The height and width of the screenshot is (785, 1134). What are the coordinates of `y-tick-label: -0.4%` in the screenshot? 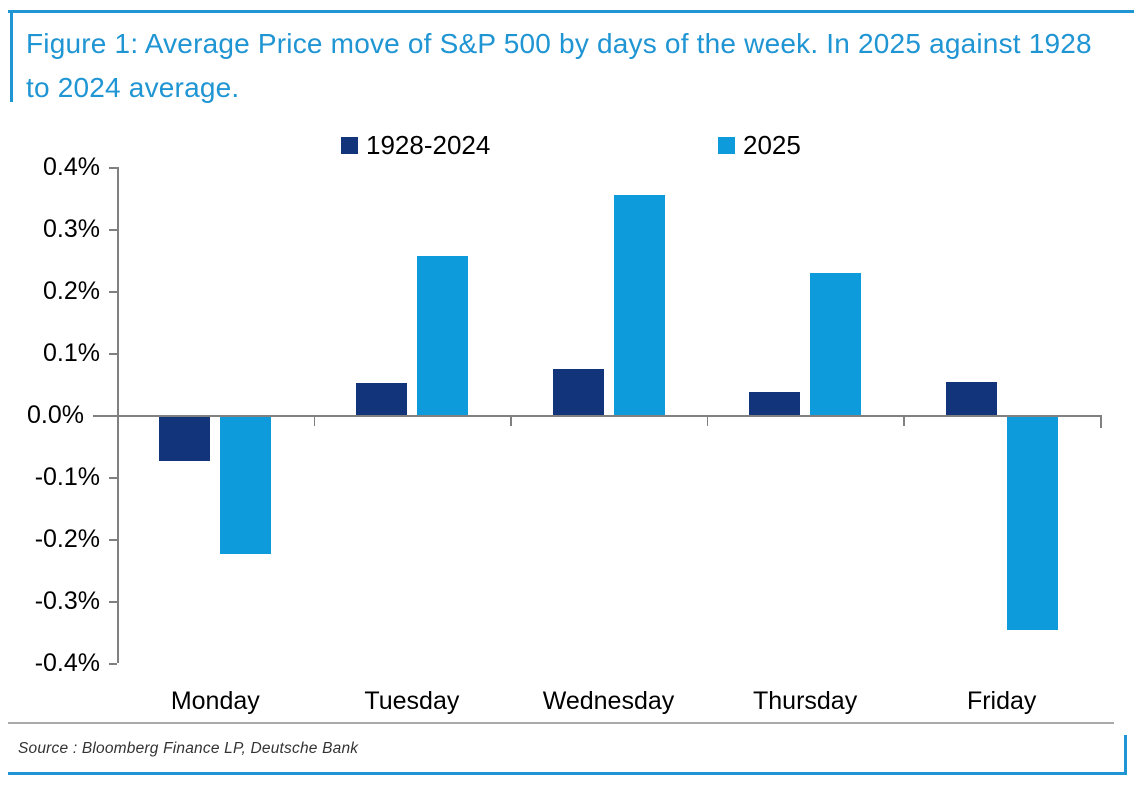 It's located at (67, 663).